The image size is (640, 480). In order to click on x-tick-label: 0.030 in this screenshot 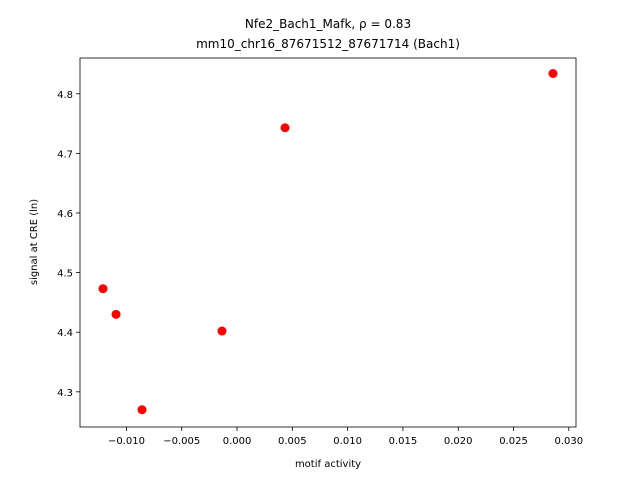, I will do `click(568, 441)`.